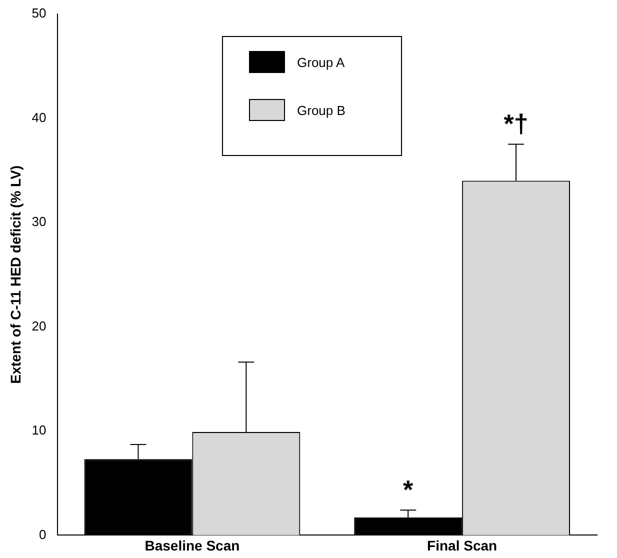  Describe the element at coordinates (15, 274) in the screenshot. I see `y-axis-title: Extent of C-11 HED deficit (% LV)` at that location.